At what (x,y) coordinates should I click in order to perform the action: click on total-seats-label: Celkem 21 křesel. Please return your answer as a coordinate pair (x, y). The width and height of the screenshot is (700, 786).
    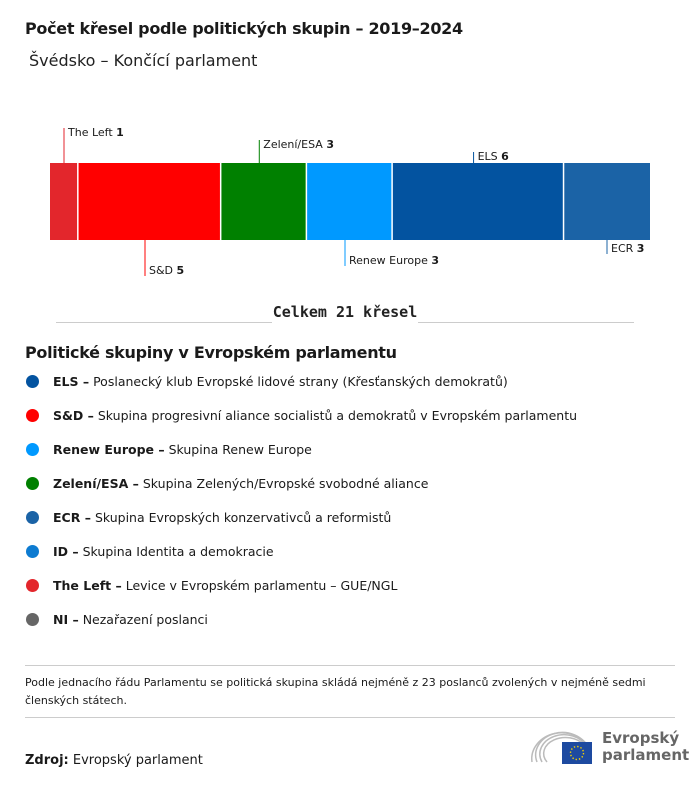
    Looking at the image, I should click on (345, 312).